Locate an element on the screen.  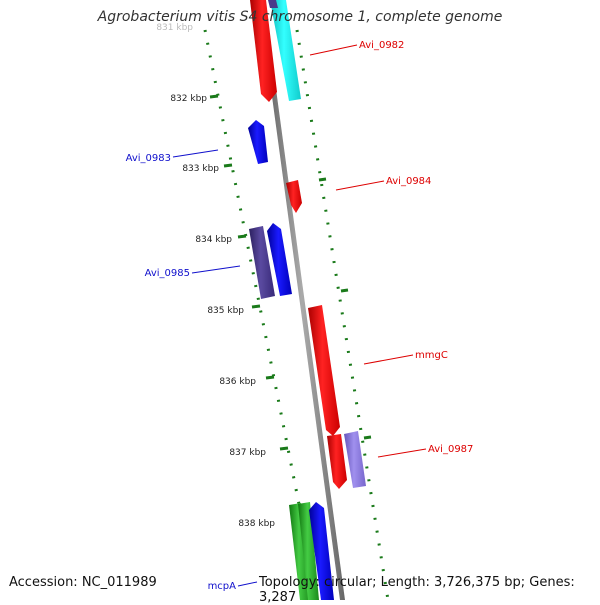
gene-avi0982 is located at coordinates (263, 51).